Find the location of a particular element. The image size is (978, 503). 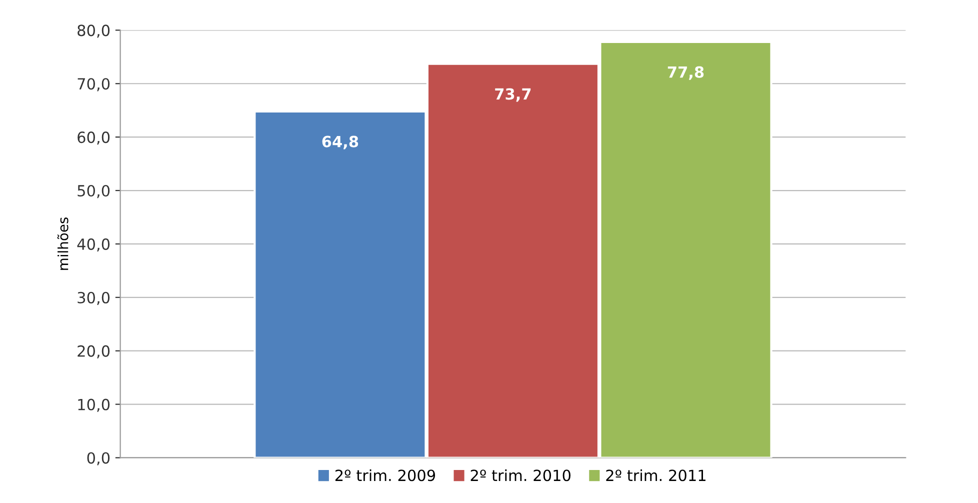

y-tick-label: 50,0 is located at coordinates (94, 191).